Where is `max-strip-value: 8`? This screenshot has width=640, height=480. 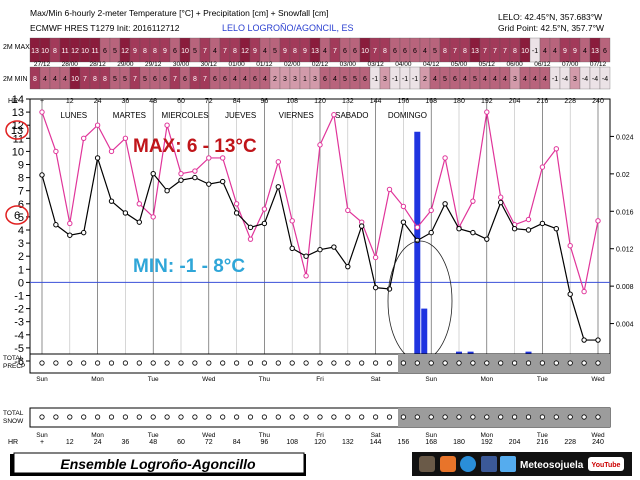 max-strip-value: 8 is located at coordinates (145, 51).